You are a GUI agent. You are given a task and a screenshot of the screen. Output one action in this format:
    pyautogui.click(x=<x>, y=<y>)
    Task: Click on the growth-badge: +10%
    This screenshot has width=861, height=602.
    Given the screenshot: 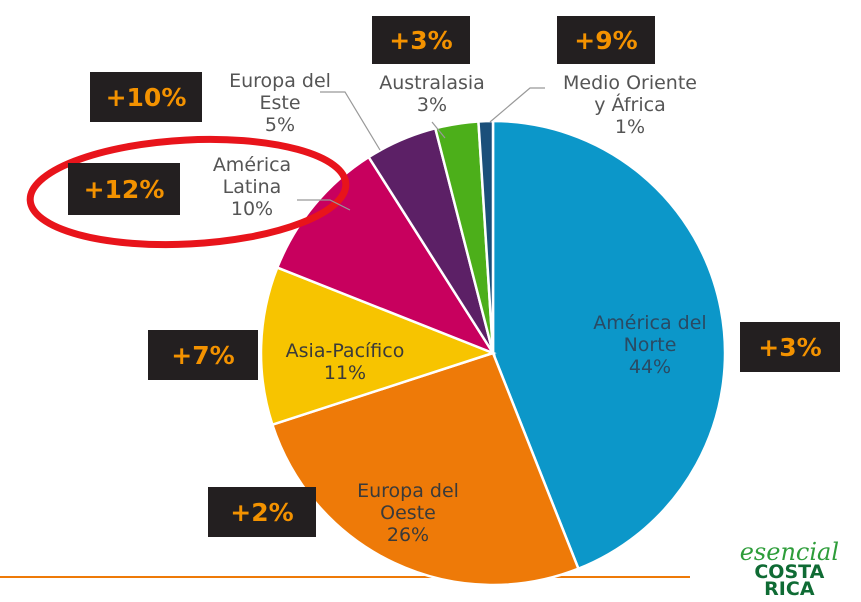 What is the action you would take?
    pyautogui.click(x=146, y=97)
    